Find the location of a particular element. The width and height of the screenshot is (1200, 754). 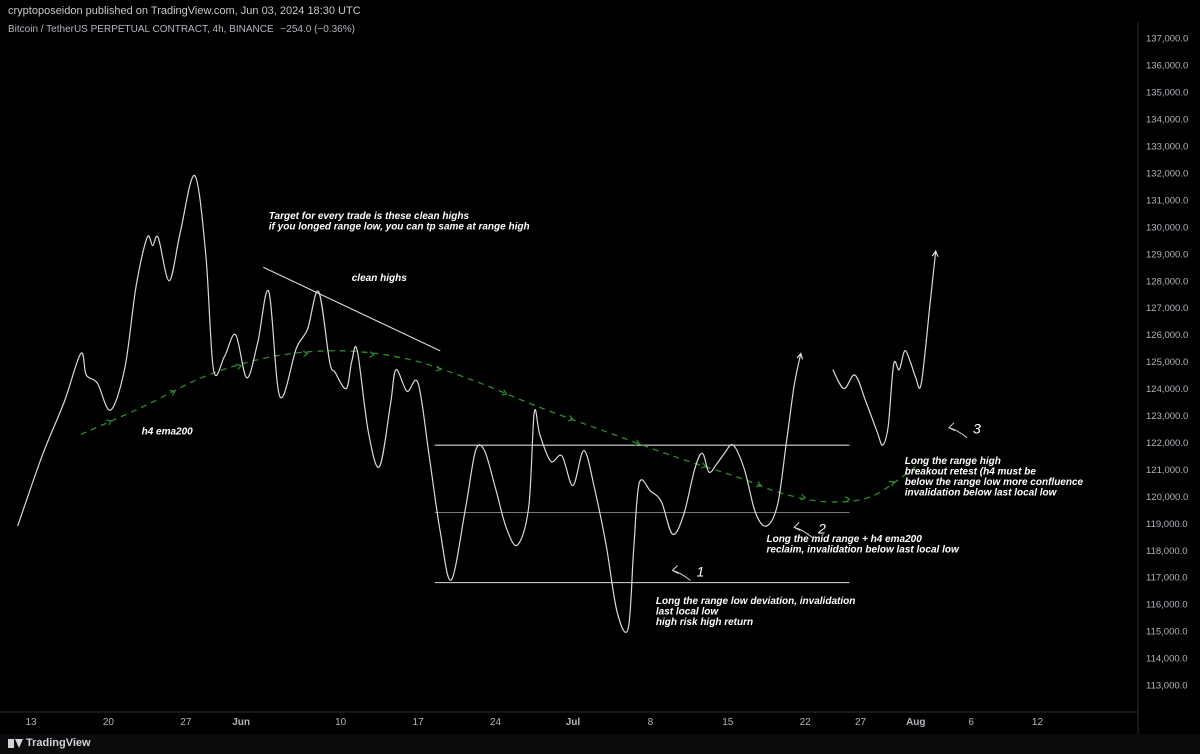

trade-1-note-line: last local low is located at coordinates (687, 612).